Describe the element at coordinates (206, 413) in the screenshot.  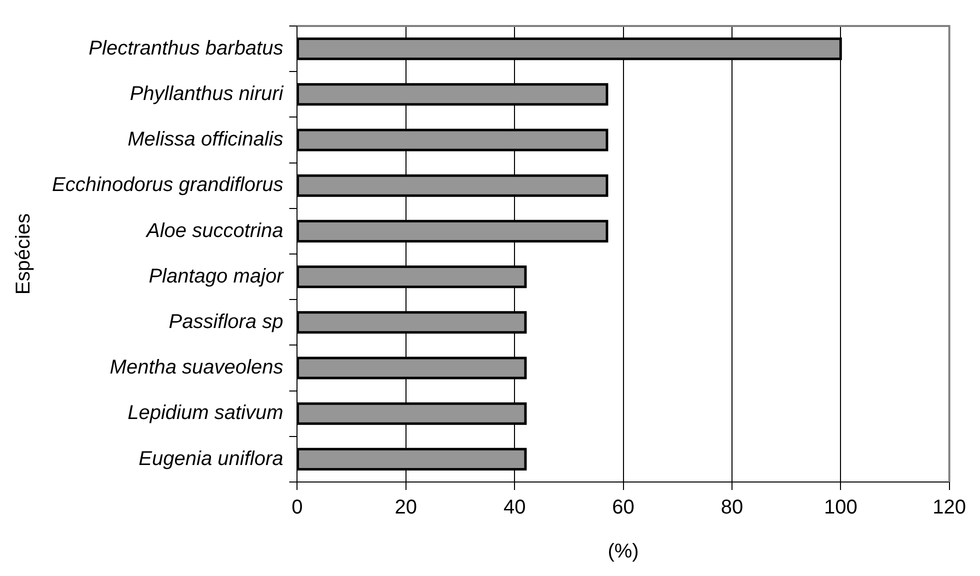
I see `y-tick-label: Lepidium sativum` at that location.